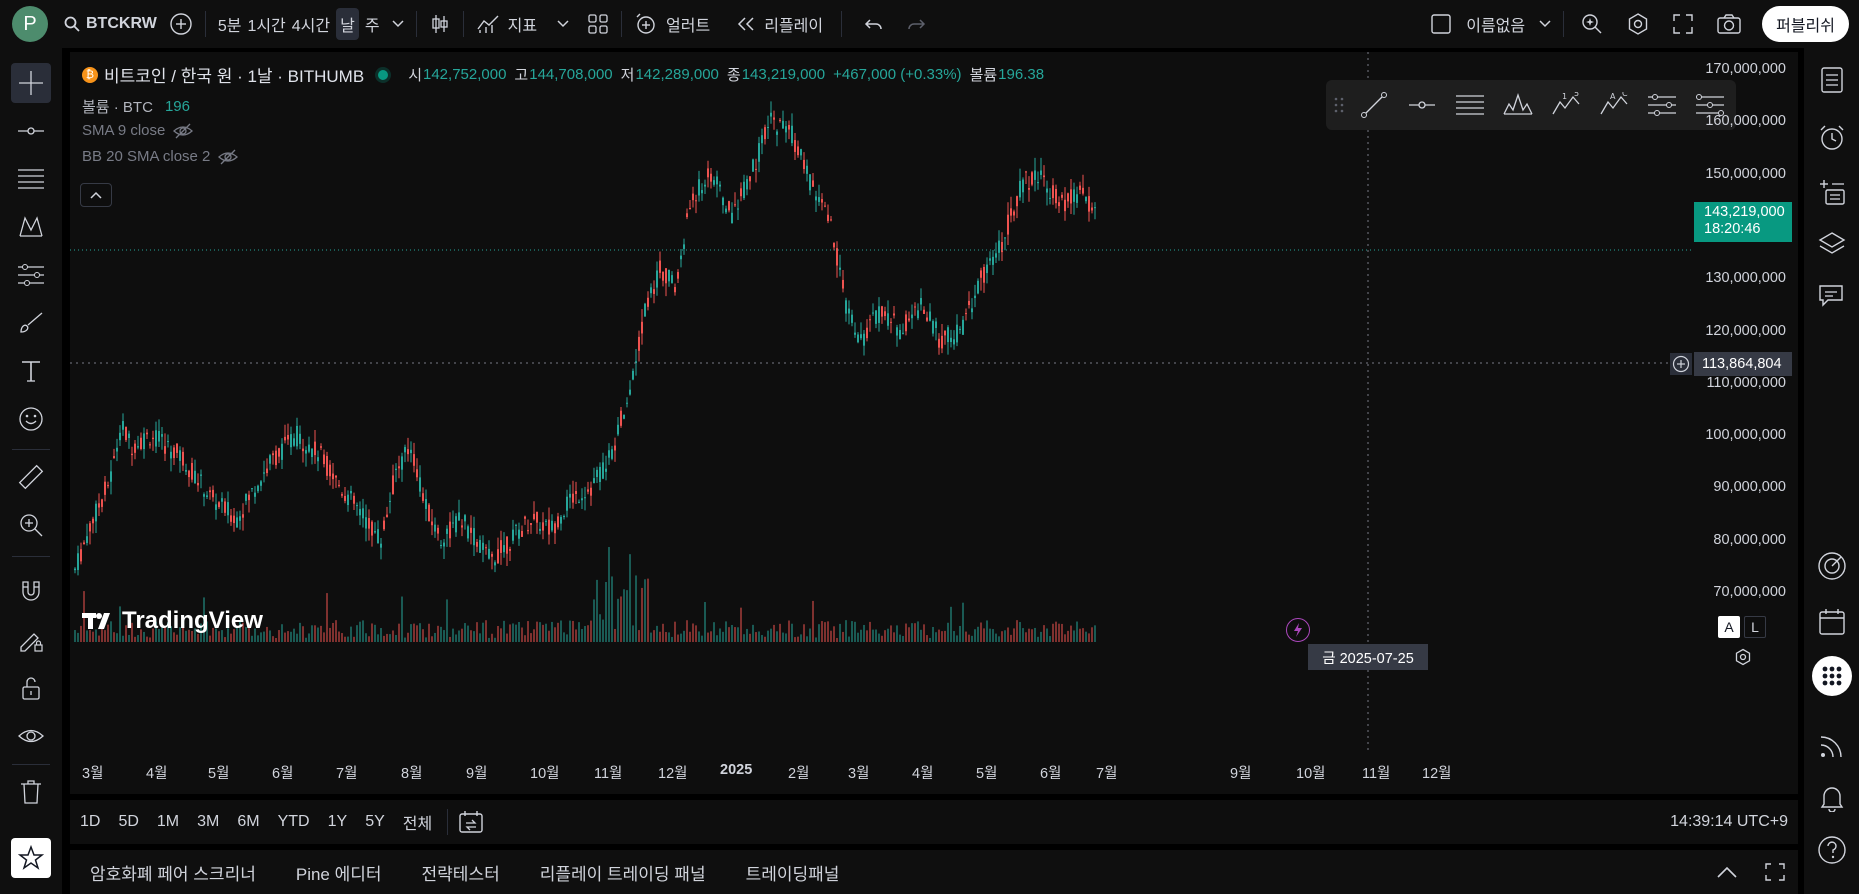 This screenshot has height=894, width=1859. What do you see at coordinates (248, 821) in the screenshot?
I see `range-6m-button: 6M` at bounding box center [248, 821].